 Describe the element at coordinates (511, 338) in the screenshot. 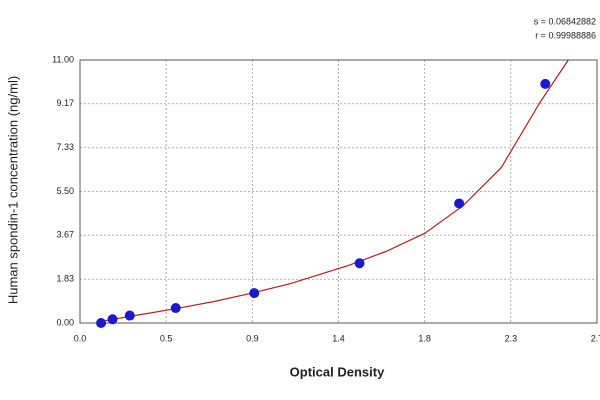

I see `x-tick-label: 2.3` at that location.